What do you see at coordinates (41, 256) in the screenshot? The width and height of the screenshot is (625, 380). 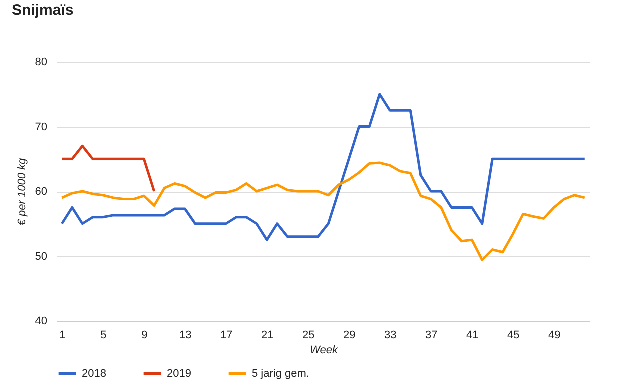 I see `y-tick-label: 50` at bounding box center [41, 256].